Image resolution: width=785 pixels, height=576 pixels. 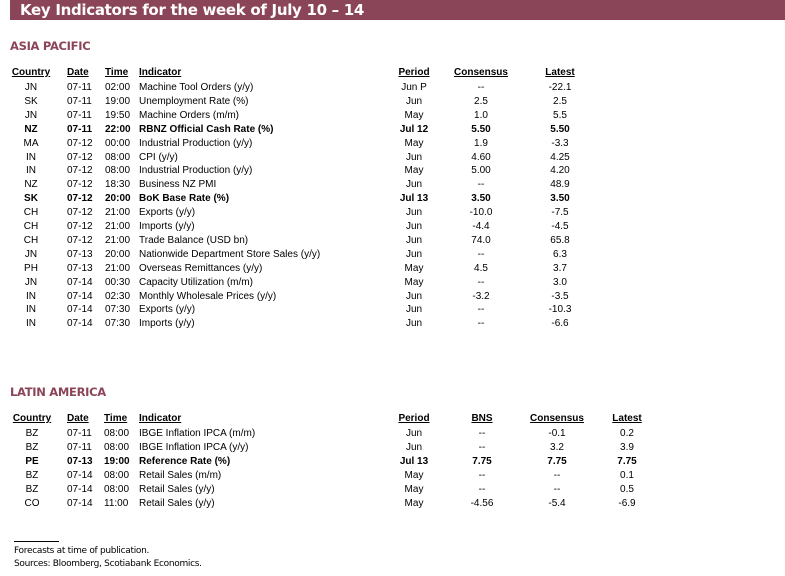 What do you see at coordinates (481, 171) in the screenshot?
I see `cell-consensus: 5.00` at bounding box center [481, 171].